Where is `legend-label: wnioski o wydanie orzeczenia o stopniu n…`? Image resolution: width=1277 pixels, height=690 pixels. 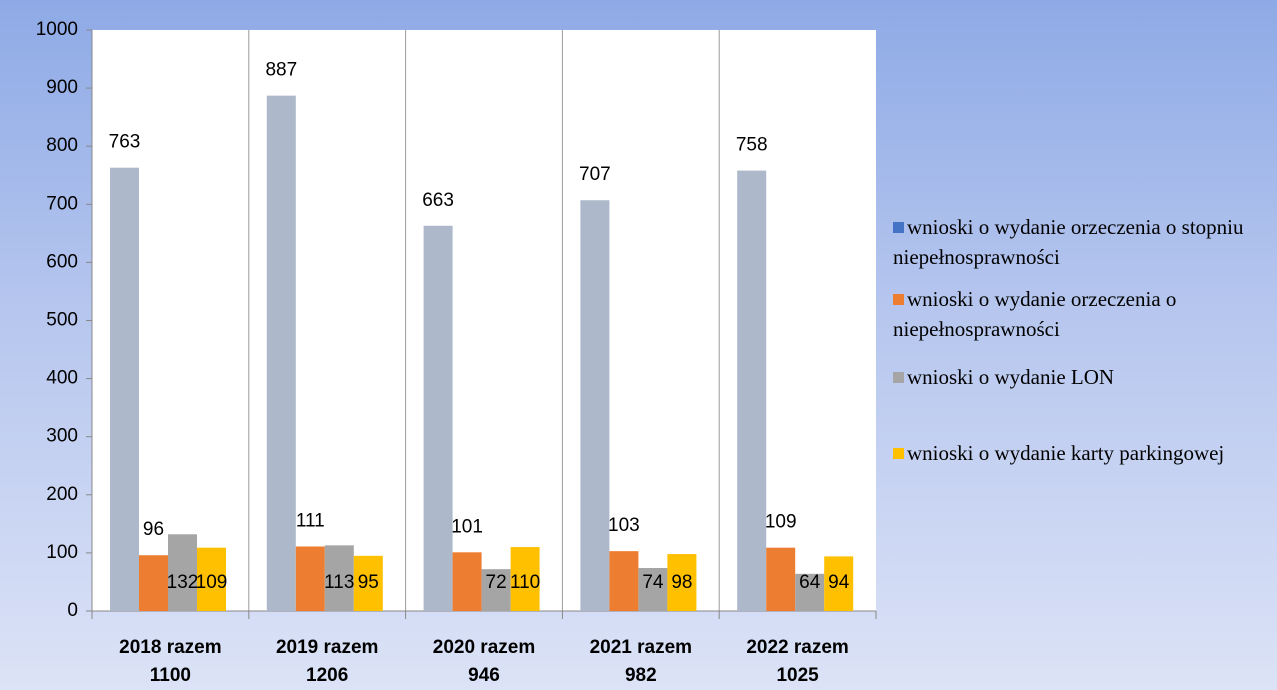 legend-label: wnioski o wydanie orzeczenia o stopniu n… is located at coordinates (1068, 242).